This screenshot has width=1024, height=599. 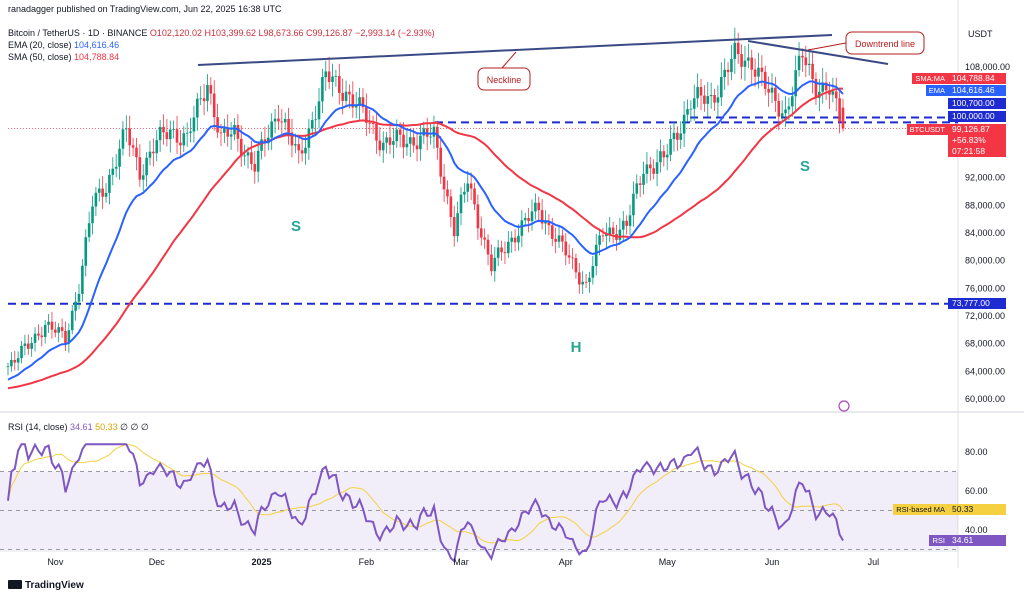 I want to click on neckline-trendline, so click(x=515, y=50).